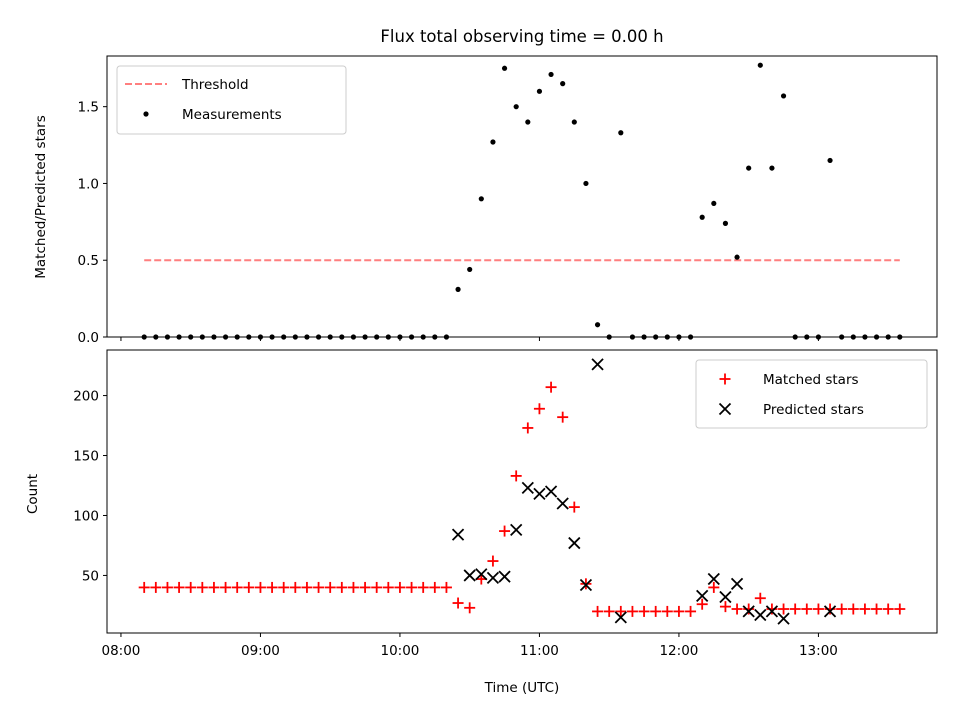 The image size is (960, 724). What do you see at coordinates (811, 394) in the screenshot?
I see `bottom-legend: Matched stars Predicted stars` at bounding box center [811, 394].